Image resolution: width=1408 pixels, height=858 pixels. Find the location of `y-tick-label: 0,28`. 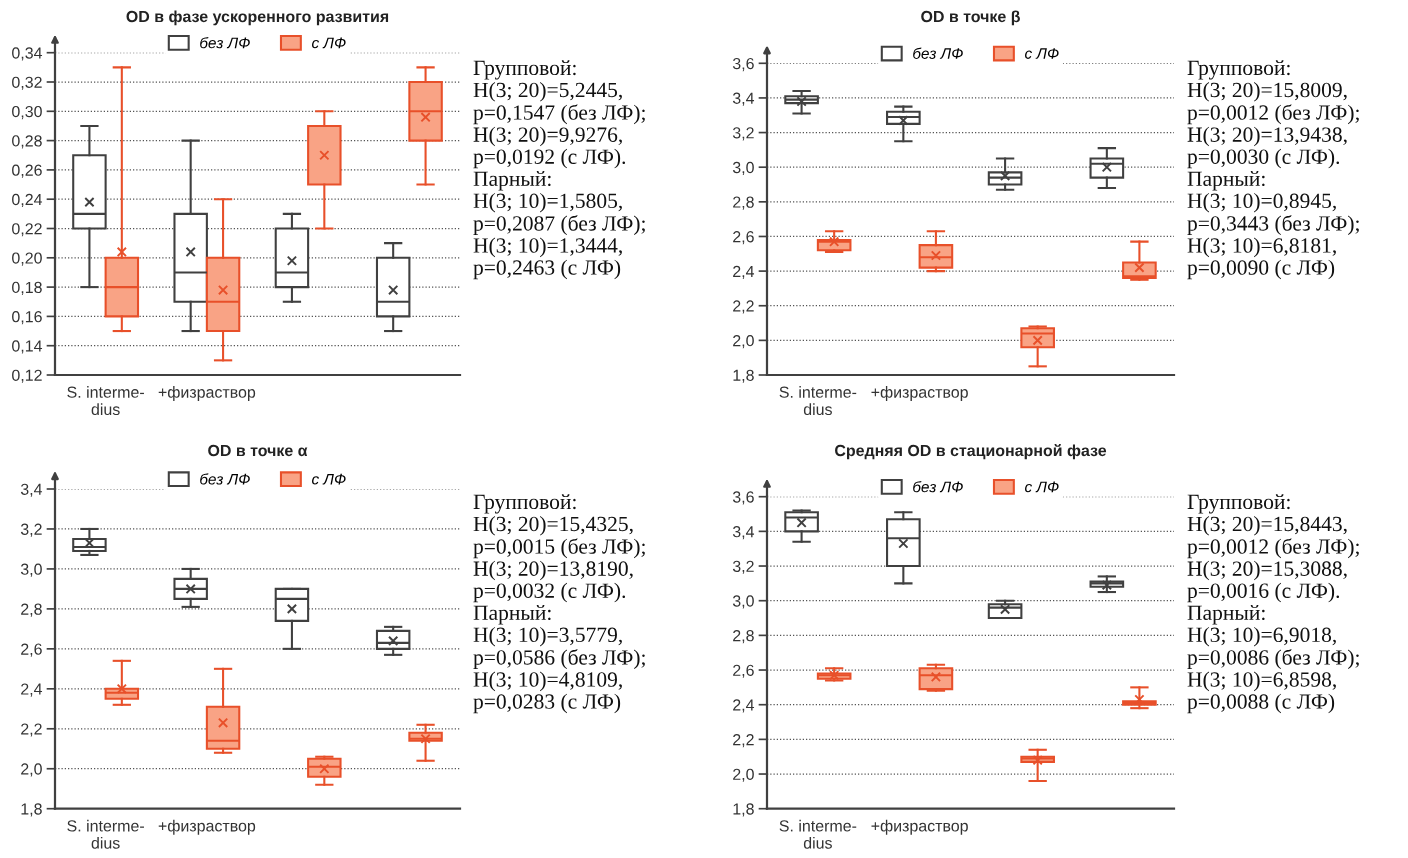

y-tick-label: 0,28 is located at coordinates (27, 142).